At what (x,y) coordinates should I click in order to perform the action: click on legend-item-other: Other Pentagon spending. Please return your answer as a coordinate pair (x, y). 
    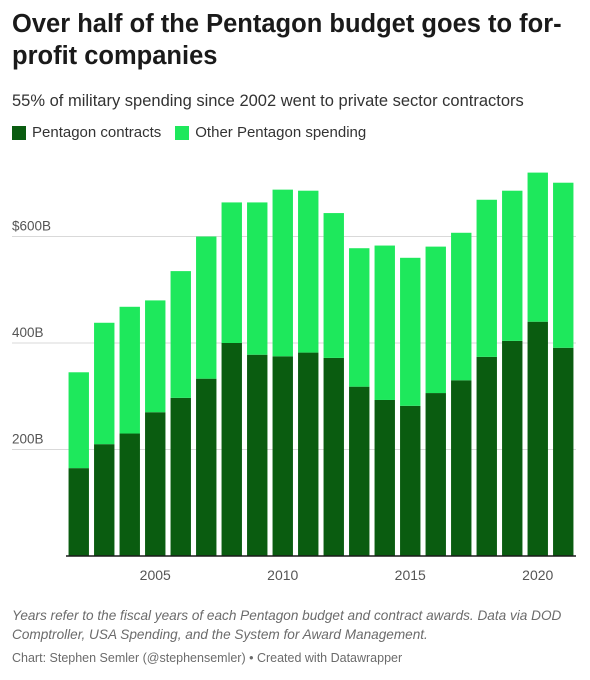
    Looking at the image, I should click on (270, 132).